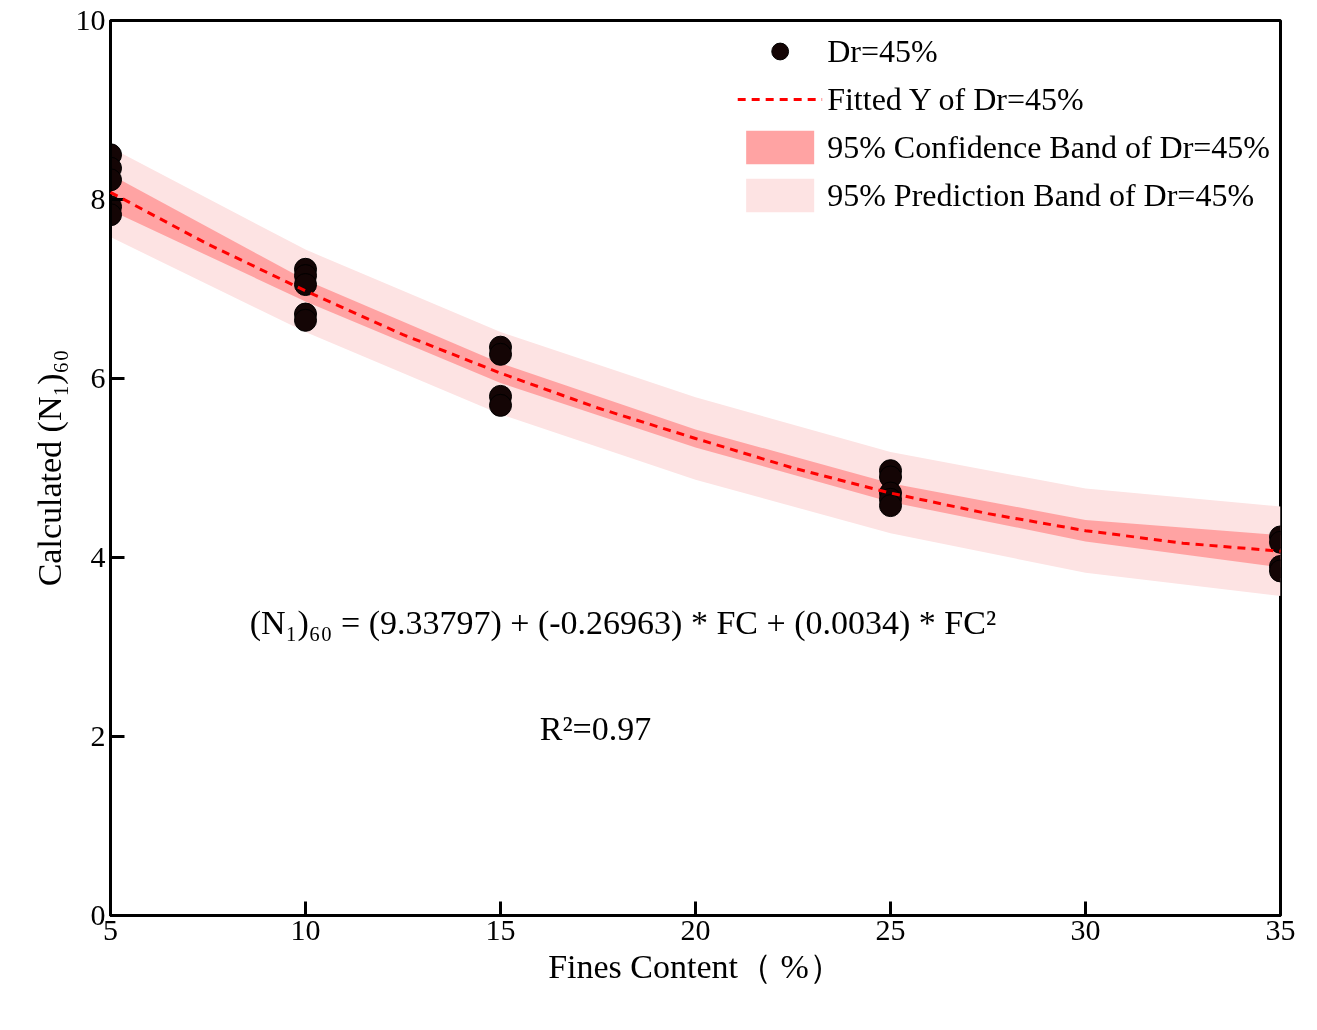 Image resolution: width=1317 pixels, height=1030 pixels. I want to click on y-axis-title: Calculated (N₁)₆₀, so click(49, 468).